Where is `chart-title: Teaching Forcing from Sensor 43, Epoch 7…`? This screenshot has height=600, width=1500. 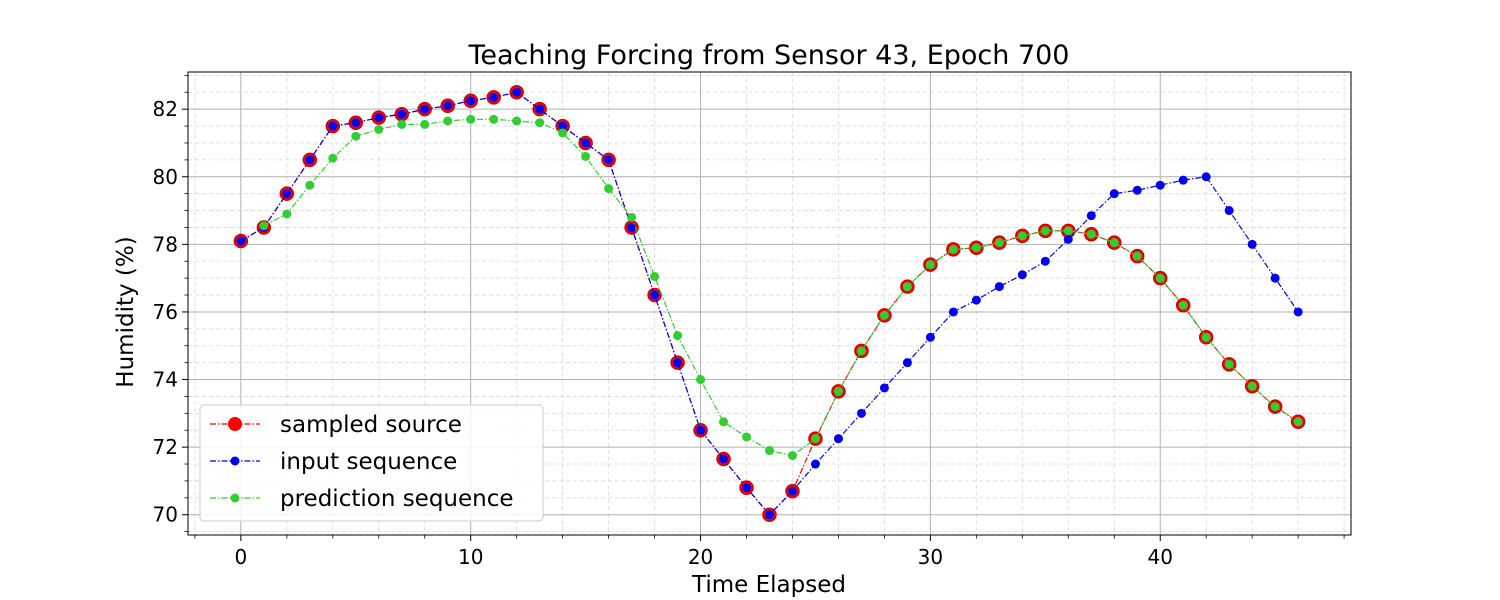
chart-title: Teaching Forcing from Sensor 43, Epoch 7… is located at coordinates (769, 55).